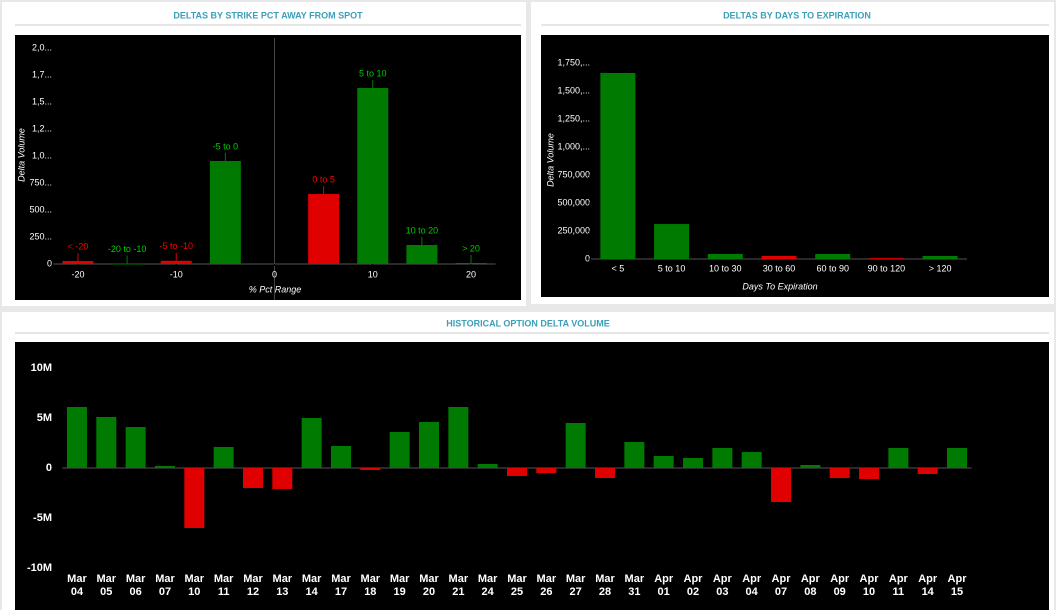  I want to click on bar-label: -20 to -10, so click(127, 249).